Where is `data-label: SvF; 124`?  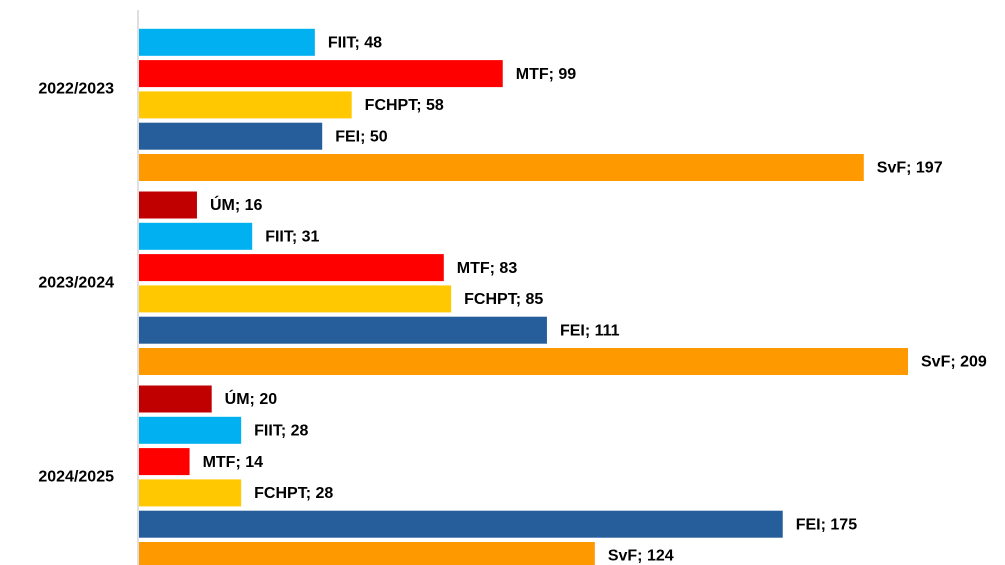 data-label: SvF; 124 is located at coordinates (641, 556).